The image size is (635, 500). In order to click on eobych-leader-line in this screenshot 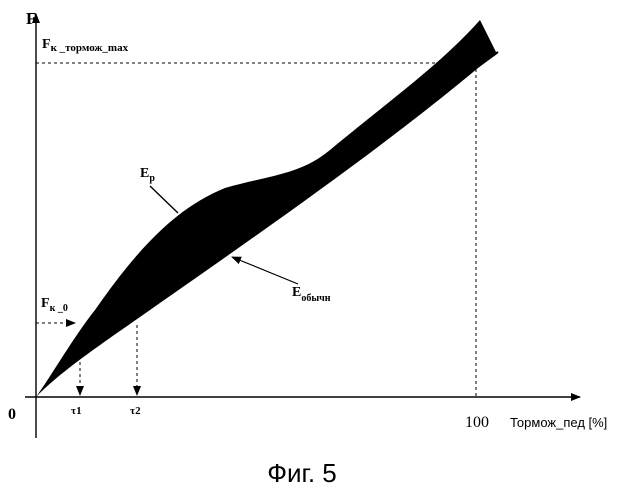, I will do `click(265, 270)`.